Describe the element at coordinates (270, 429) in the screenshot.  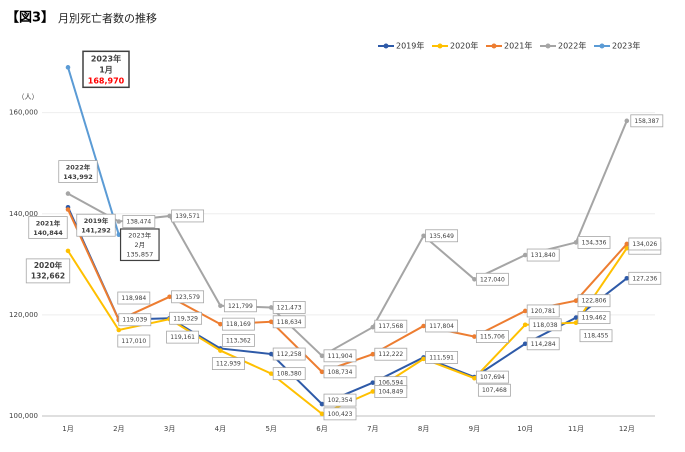
I see `x-tick-label: 5月` at that location.